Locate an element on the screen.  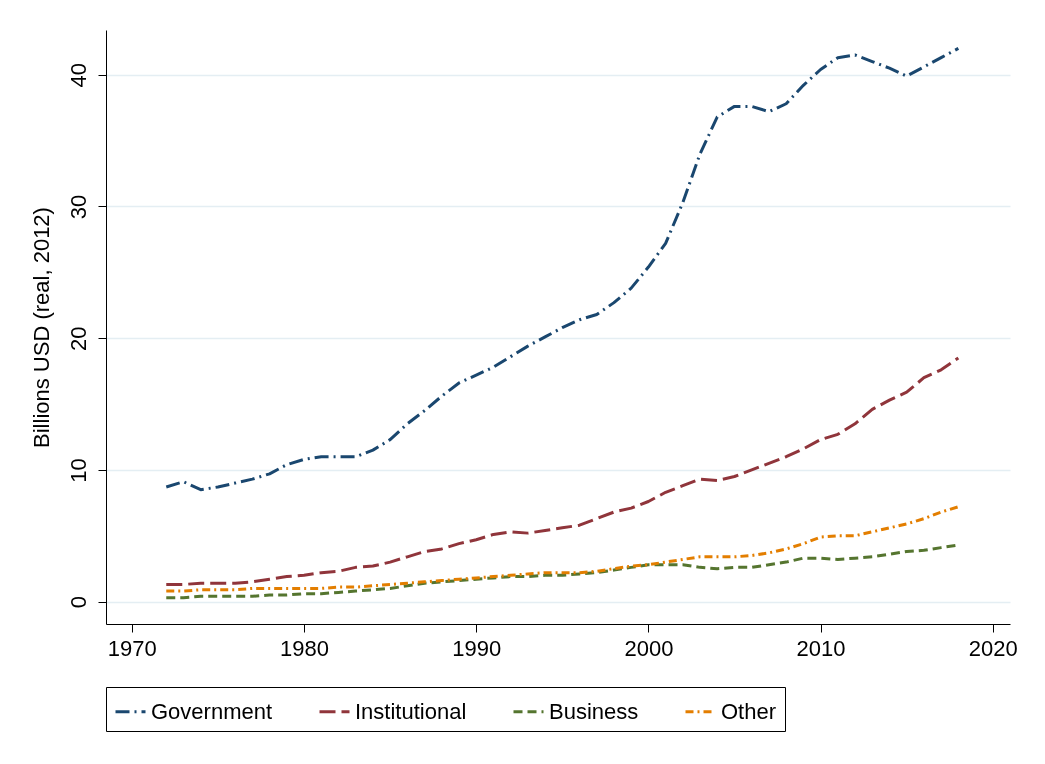
x-tick-label: 2000 is located at coordinates (649, 648).